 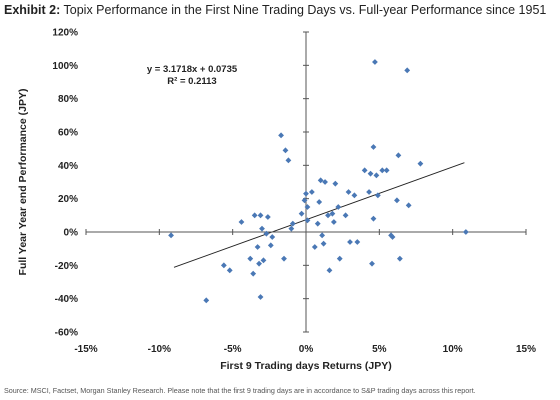 What do you see at coordinates (66, 299) in the screenshot?
I see `y-tick-label: -40%` at bounding box center [66, 299].